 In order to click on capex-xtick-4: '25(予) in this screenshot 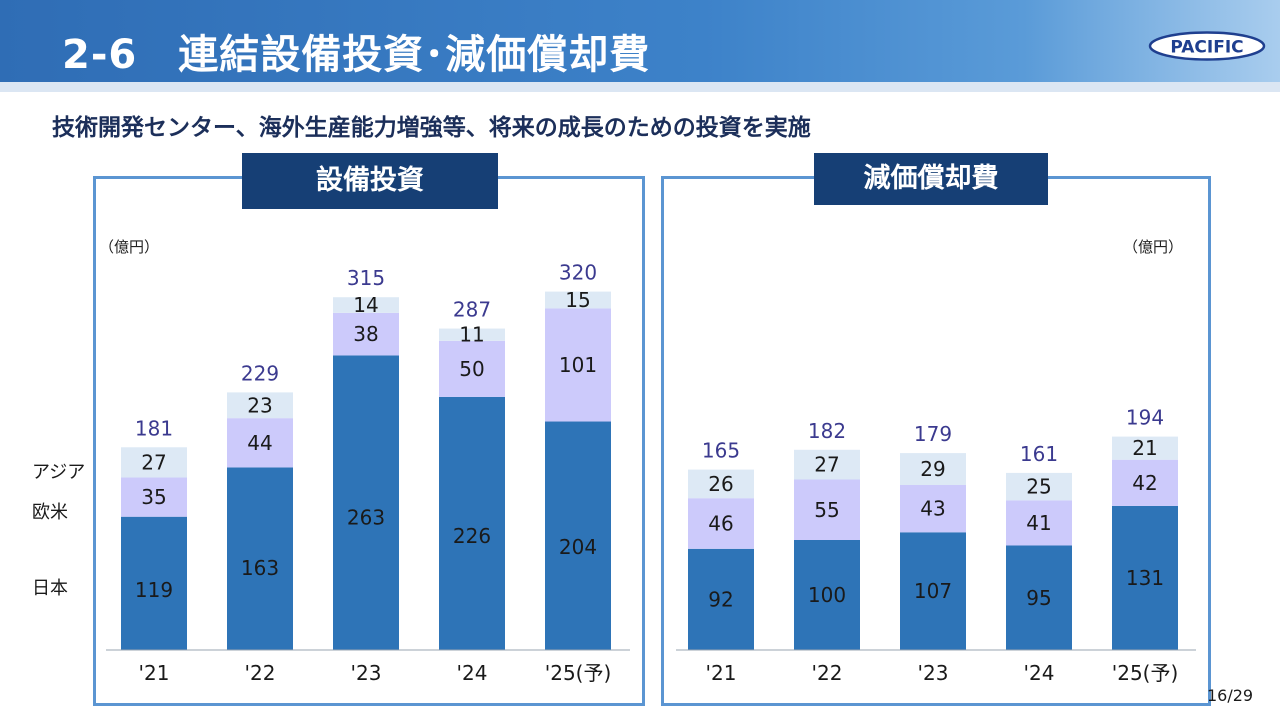, I will do `click(578, 673)`.